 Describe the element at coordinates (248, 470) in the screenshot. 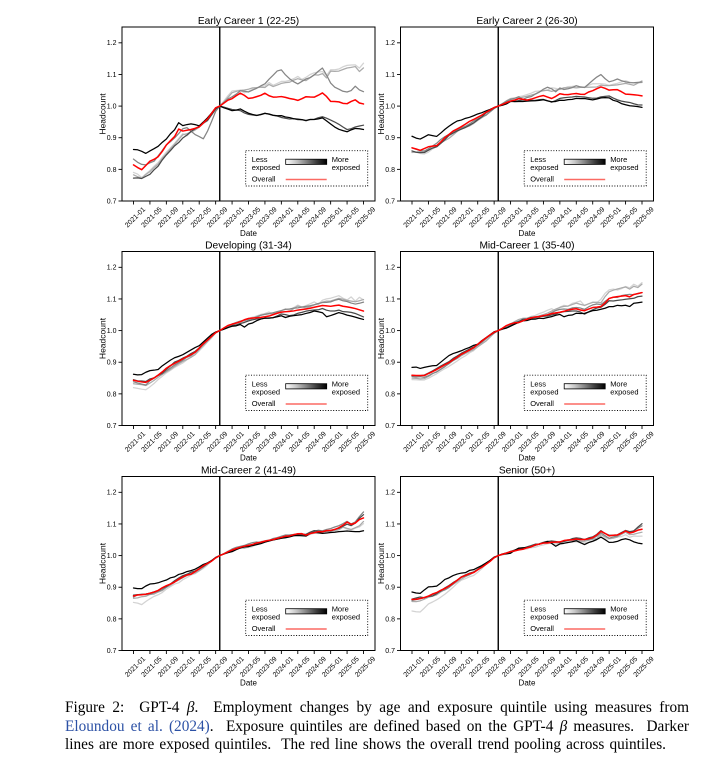

I see `svg-text: Mid-Career 2 (41-49)` at that location.